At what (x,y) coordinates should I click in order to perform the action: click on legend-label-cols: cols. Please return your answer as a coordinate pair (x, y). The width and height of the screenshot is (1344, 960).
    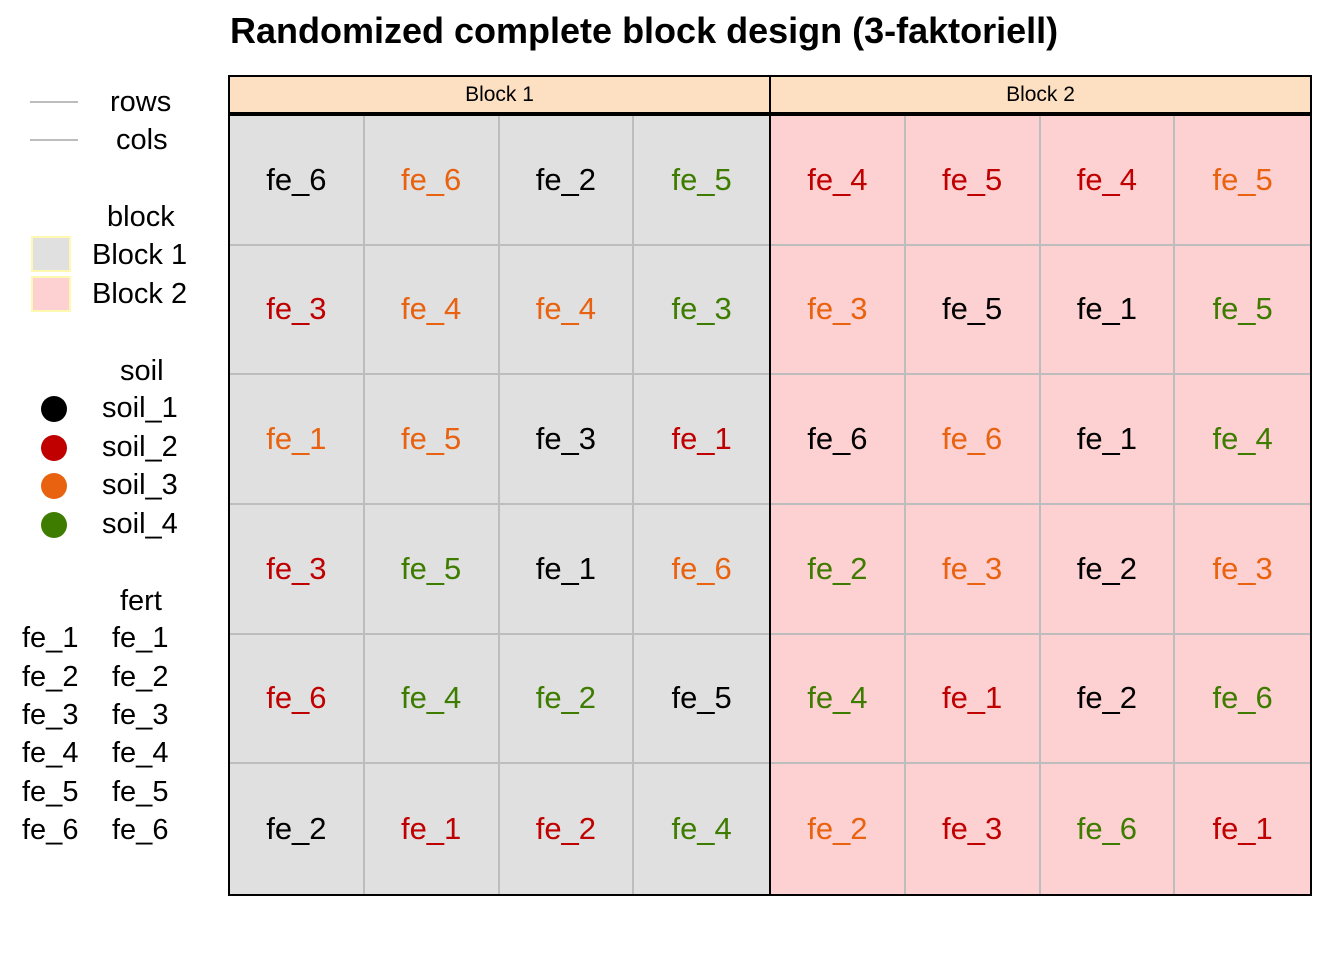
    Looking at the image, I should click on (142, 140).